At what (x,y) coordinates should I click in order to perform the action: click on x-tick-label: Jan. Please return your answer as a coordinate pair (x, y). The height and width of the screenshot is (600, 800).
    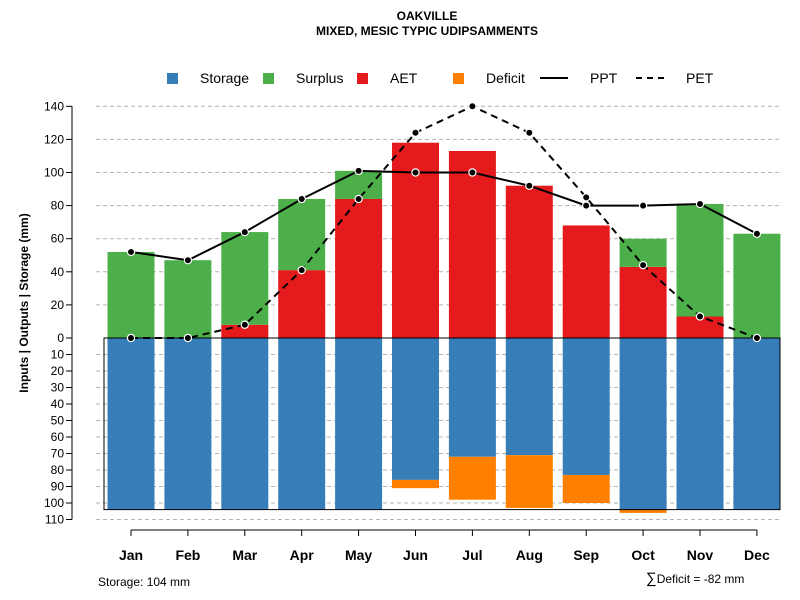
    Looking at the image, I should click on (131, 555).